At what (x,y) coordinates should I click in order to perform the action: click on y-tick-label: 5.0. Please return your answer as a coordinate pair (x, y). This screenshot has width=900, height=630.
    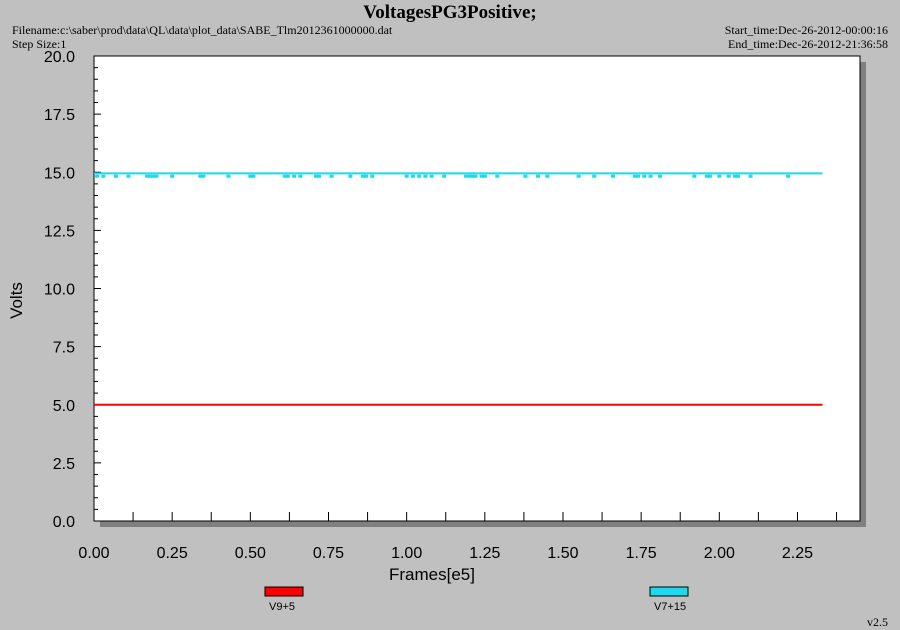
    Looking at the image, I should click on (64, 406).